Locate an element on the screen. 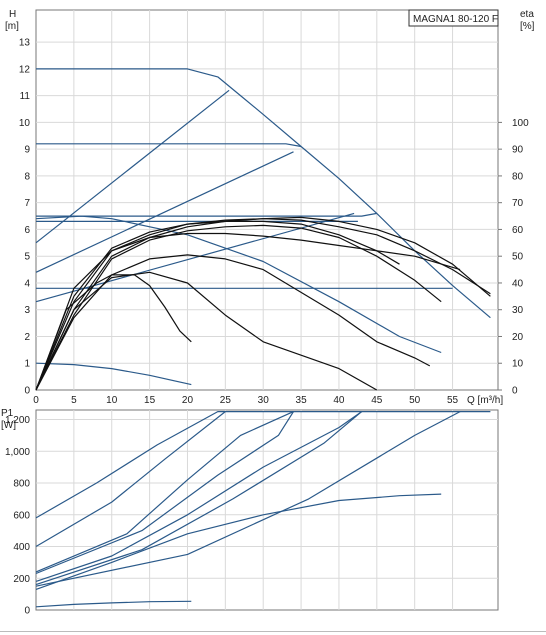 Image resolution: width=546 pixels, height=635 pixels. y-tick-label-9: 9 is located at coordinates (27, 150).